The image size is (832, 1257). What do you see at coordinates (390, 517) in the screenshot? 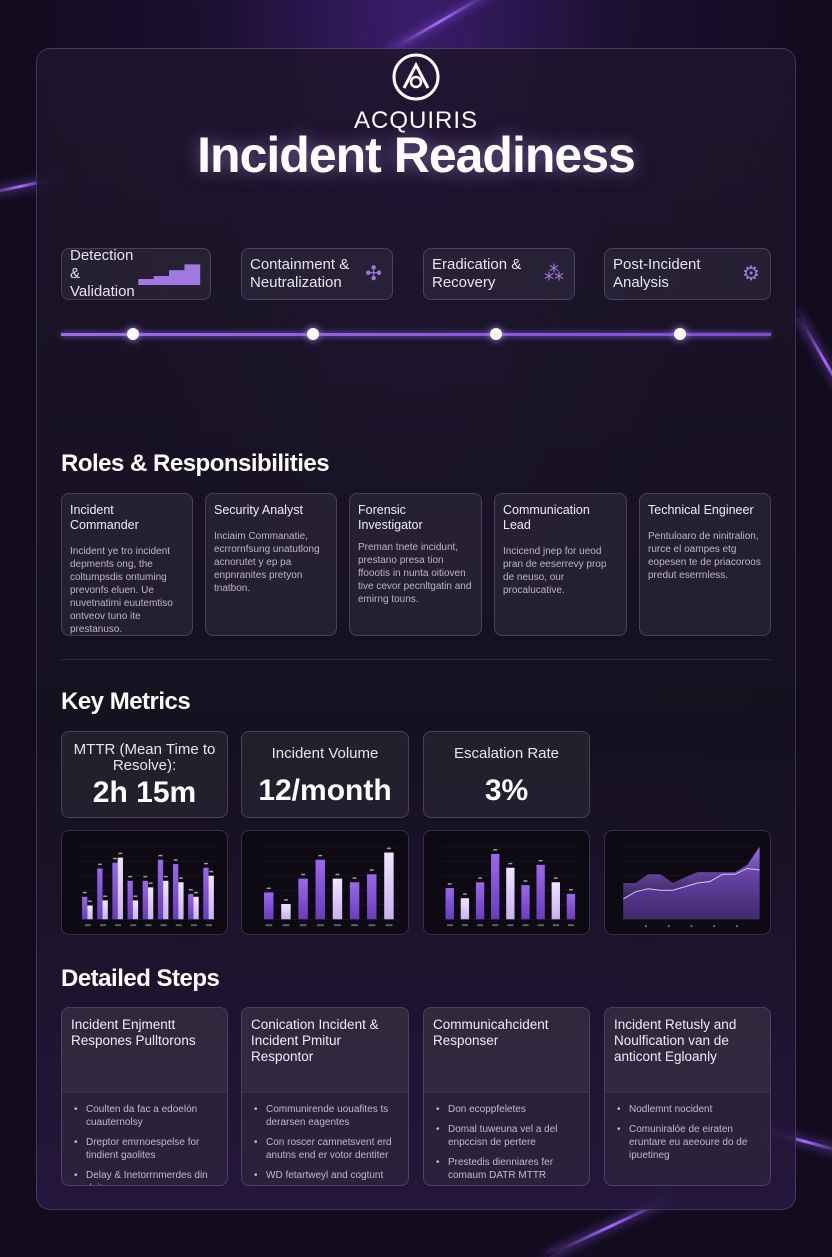
I see `role-title: Forensic Investigator` at bounding box center [390, 517].